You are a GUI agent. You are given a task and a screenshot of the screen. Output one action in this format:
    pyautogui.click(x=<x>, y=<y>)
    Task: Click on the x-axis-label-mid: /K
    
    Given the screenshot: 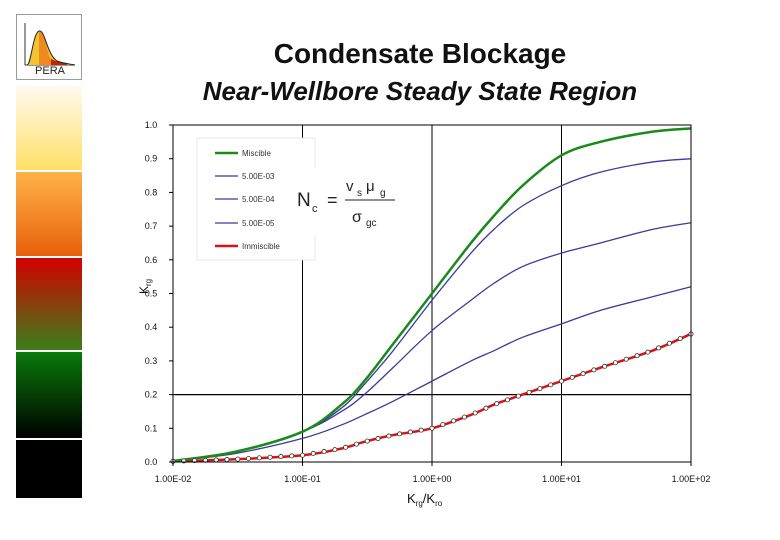 What is the action you would take?
    pyautogui.click(x=429, y=498)
    